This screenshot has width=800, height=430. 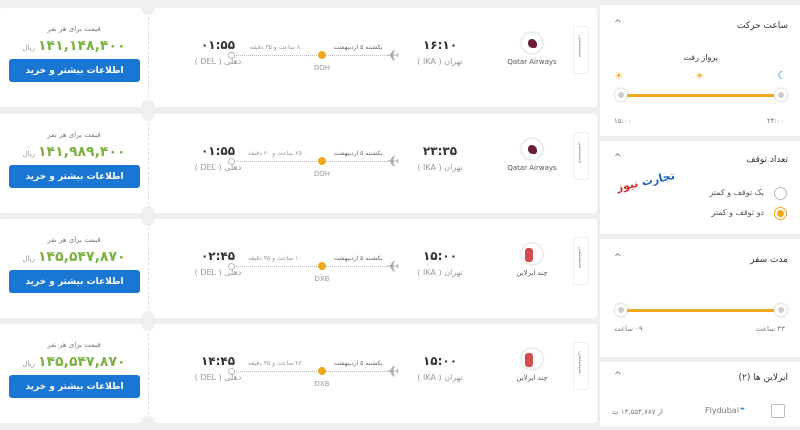 What do you see at coordinates (700, 298) in the screenshot?
I see `filter-duration: مدت سفر ^ ۰۹ ساعت ۴۳ ساعت` at bounding box center [700, 298].